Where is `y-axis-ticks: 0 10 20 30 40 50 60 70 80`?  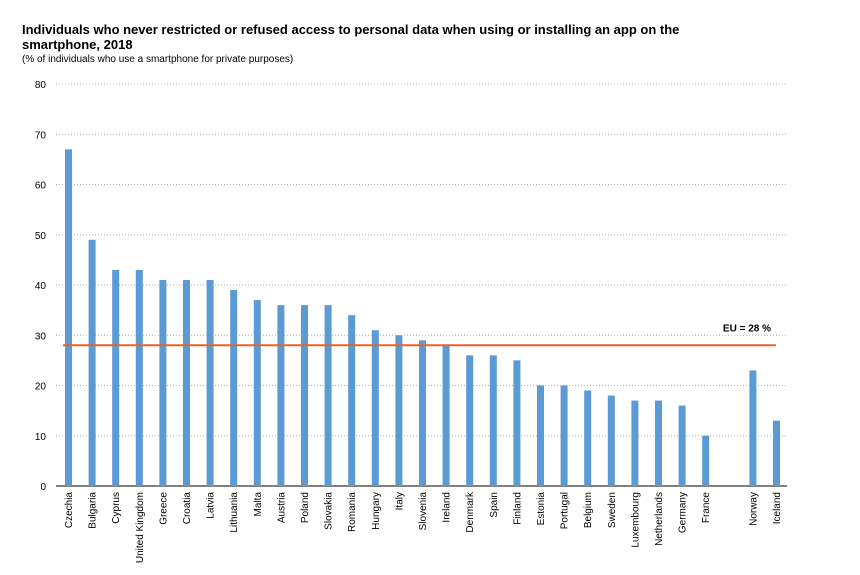 y-axis-ticks: 0 10 20 30 40 50 60 70 80 is located at coordinates (41, 286).